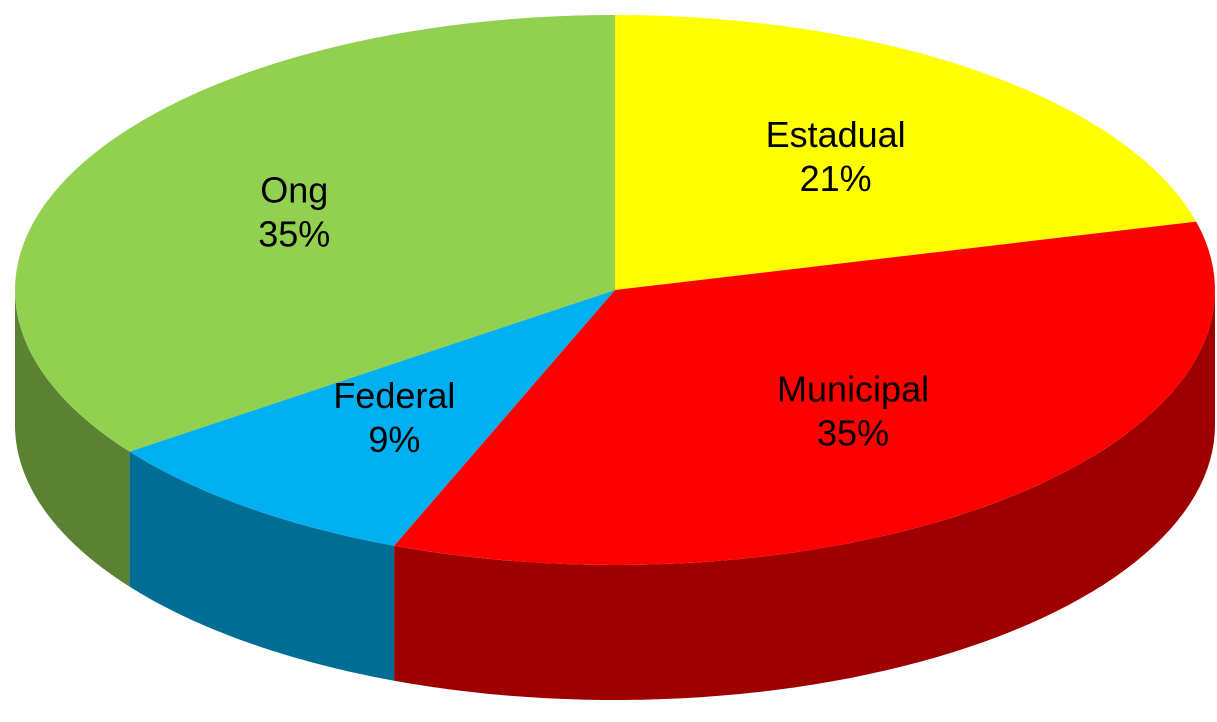  Describe the element at coordinates (836, 134) in the screenshot. I see `slice-category-label: Estadual` at that location.